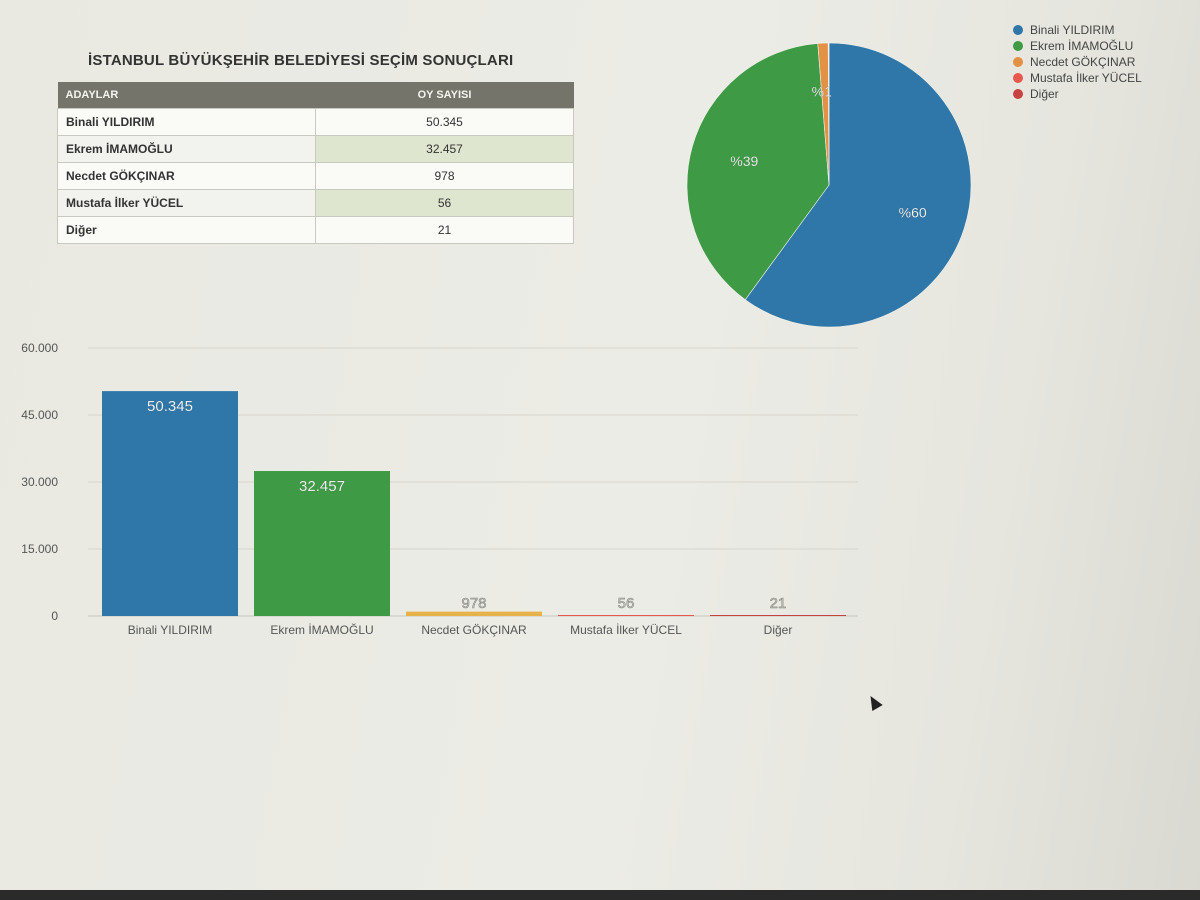 This screenshot has height=900, width=1200. I want to click on candidate-name-cell: Diğer, so click(186, 230).